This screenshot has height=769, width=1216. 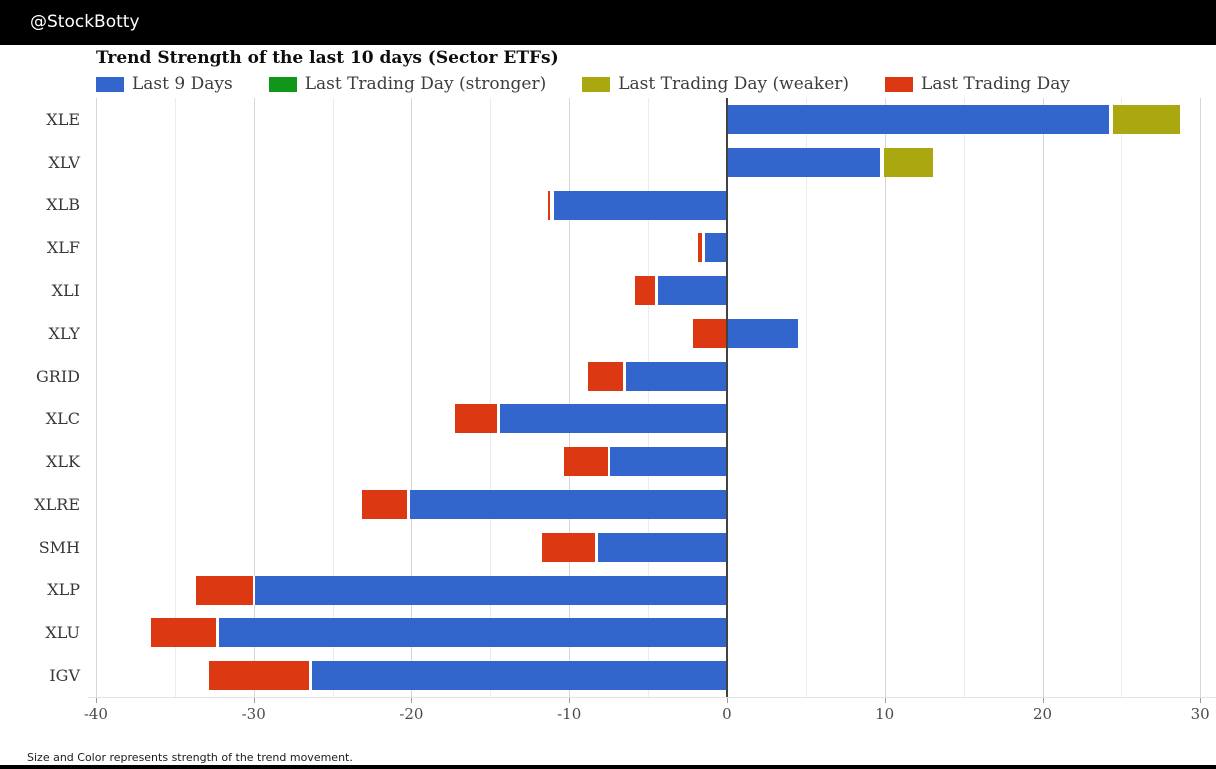 I want to click on y-label-XLY: XLY, so click(x=64, y=333).